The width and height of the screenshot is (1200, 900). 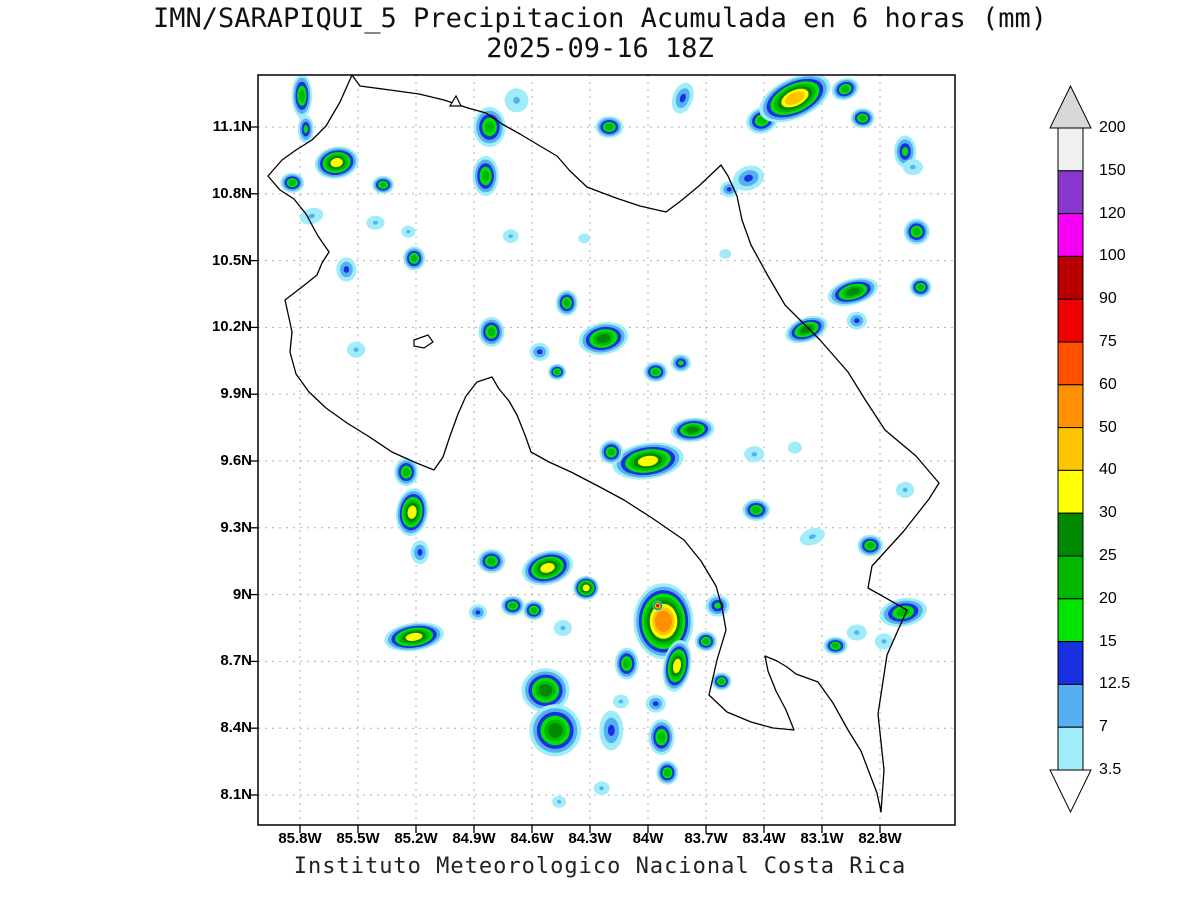 I want to click on colorbar-top-arrow, so click(x=1070, y=106).